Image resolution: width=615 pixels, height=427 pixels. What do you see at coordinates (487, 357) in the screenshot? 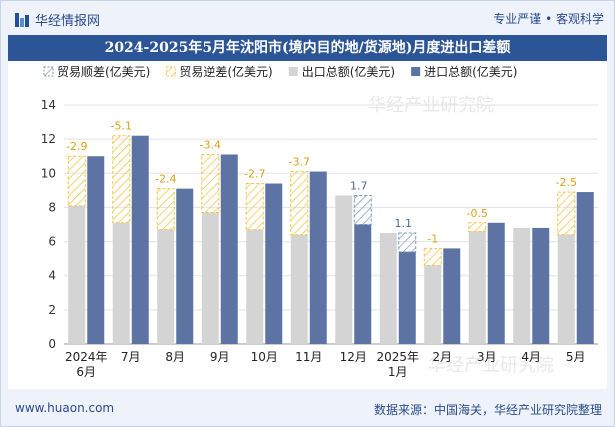
I see `x-tick-label: 3月` at bounding box center [487, 357].